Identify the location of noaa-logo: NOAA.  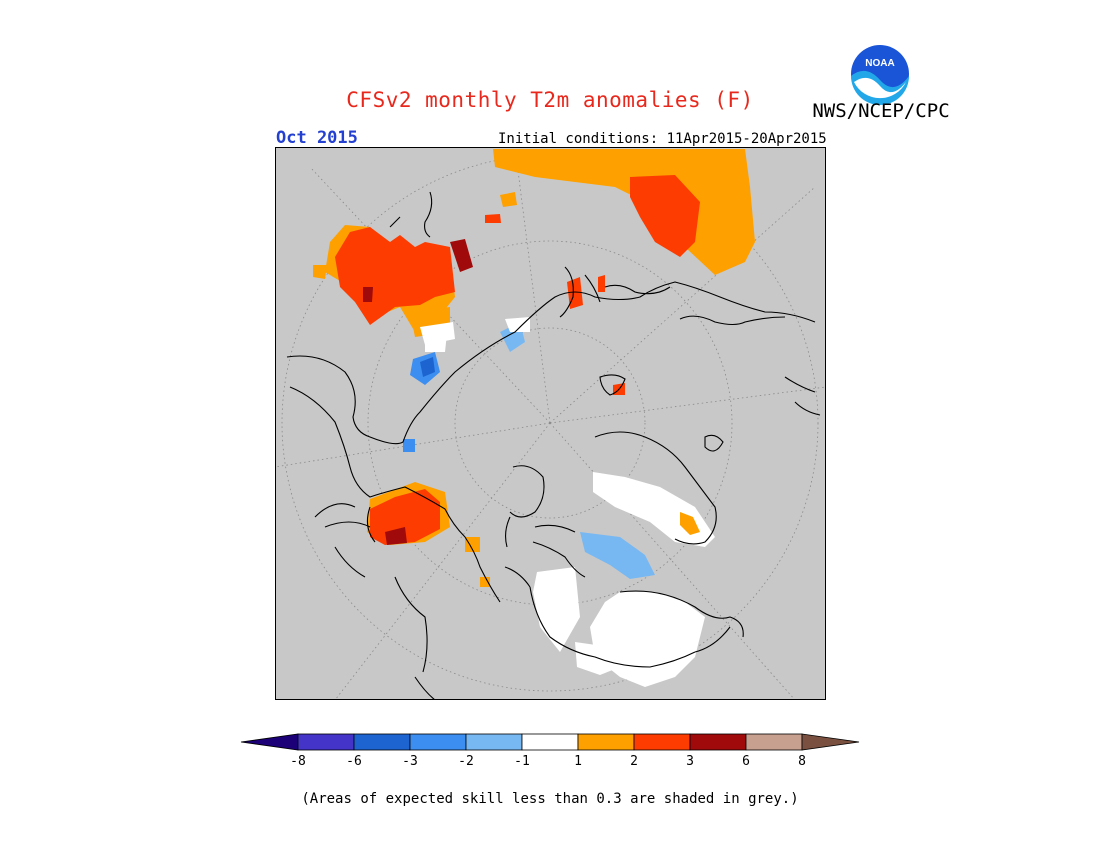
(880, 74).